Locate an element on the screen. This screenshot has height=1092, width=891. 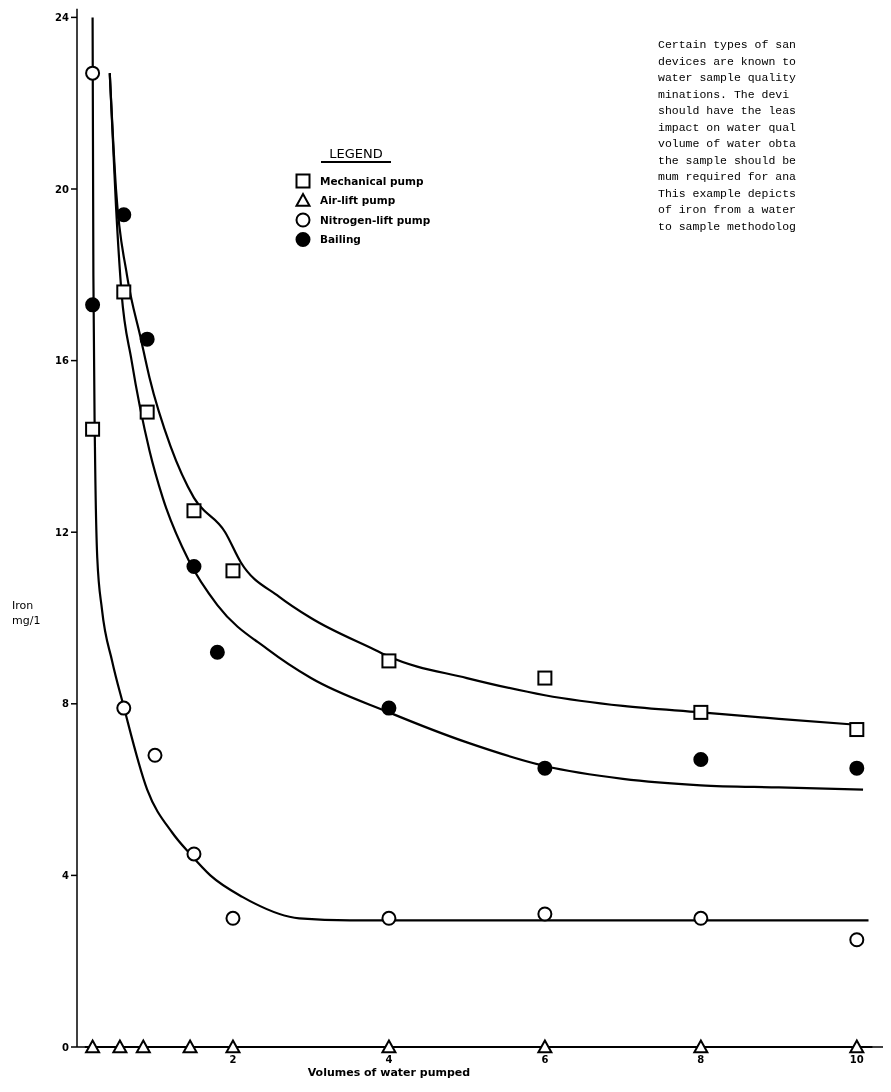
y-tick-label: 0 is located at coordinates (66, 1047).